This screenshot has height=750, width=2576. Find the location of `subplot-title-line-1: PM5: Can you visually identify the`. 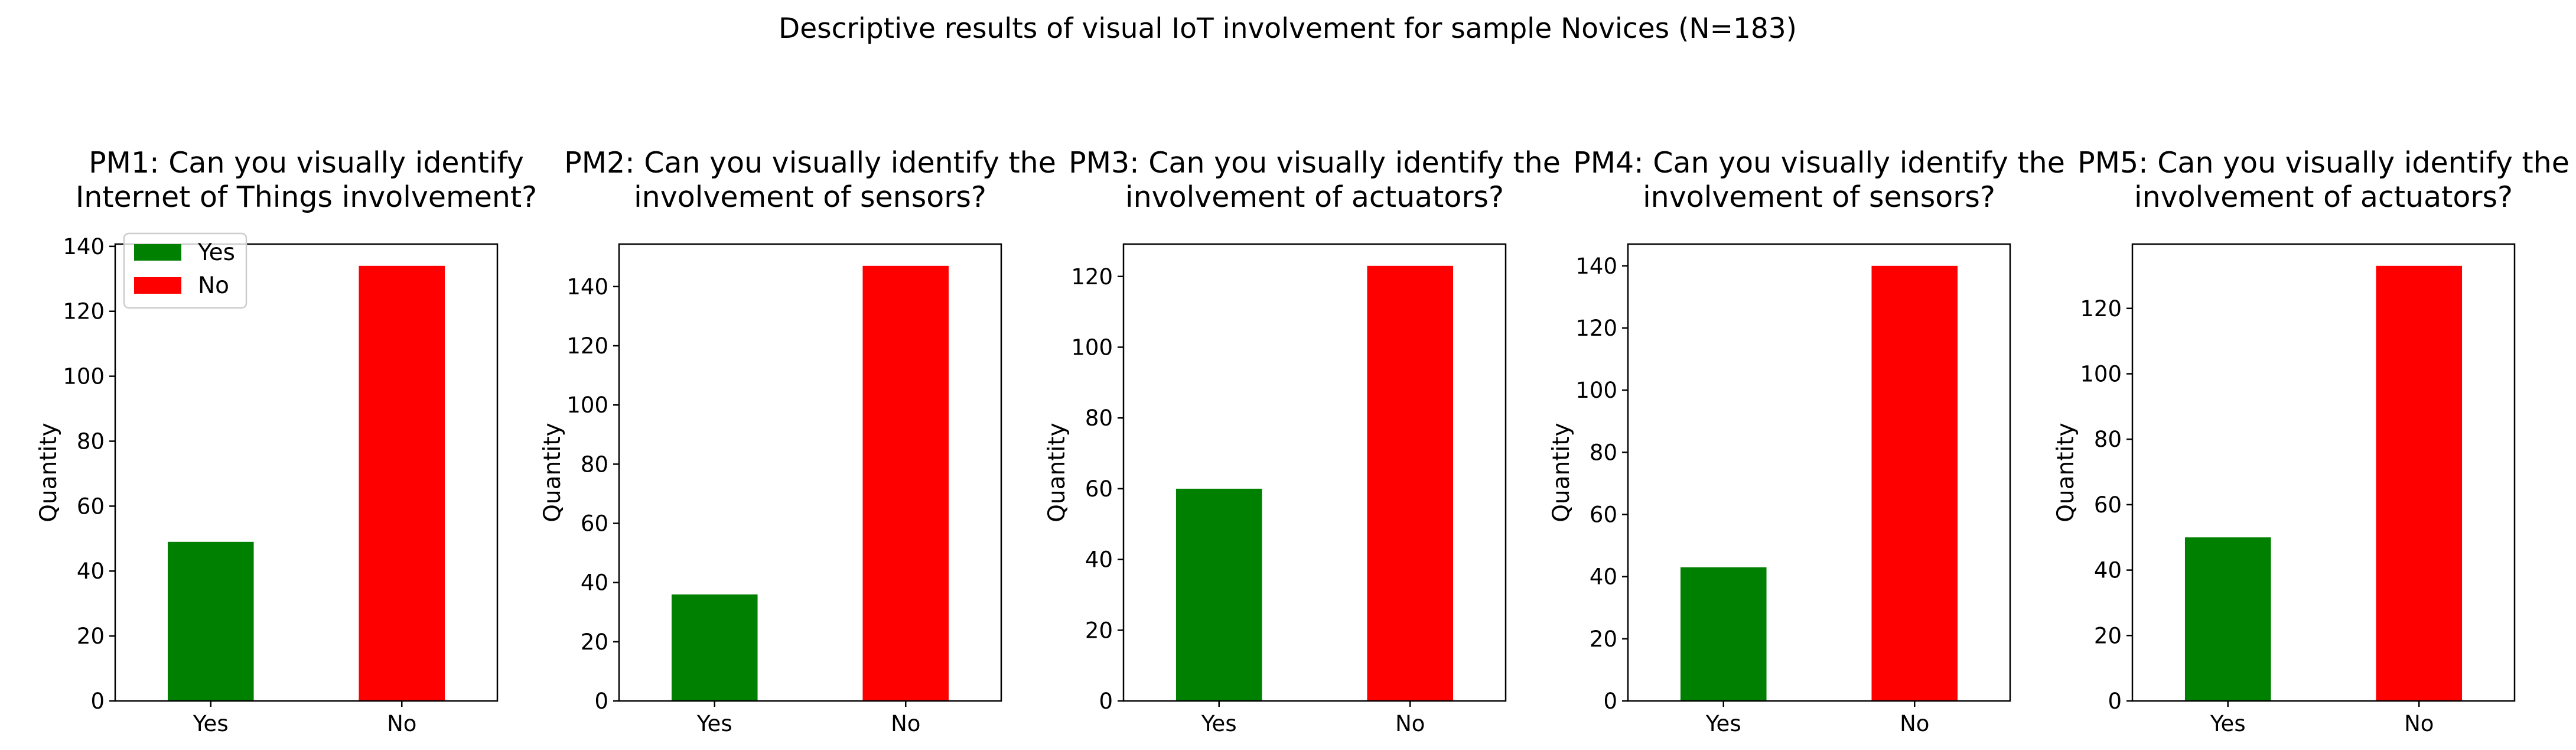

subplot-title-line-1: PM5: Can you visually identify the is located at coordinates (2323, 163).